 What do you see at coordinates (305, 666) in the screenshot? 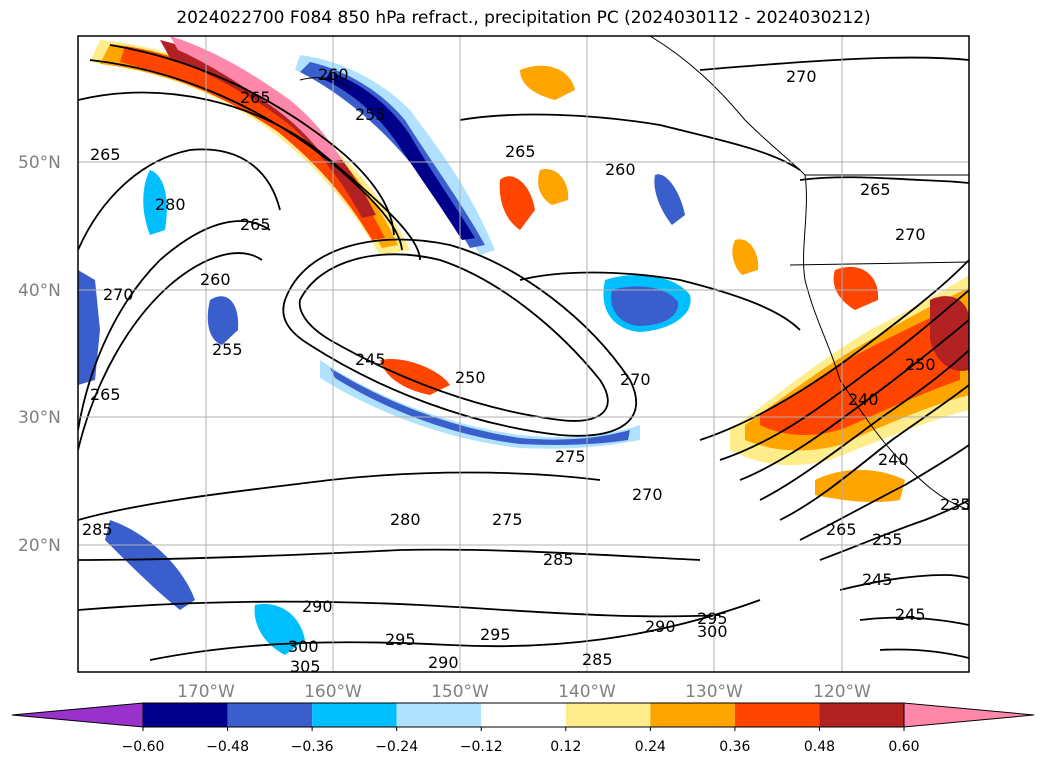
I see `contour-label: 305` at bounding box center [305, 666].